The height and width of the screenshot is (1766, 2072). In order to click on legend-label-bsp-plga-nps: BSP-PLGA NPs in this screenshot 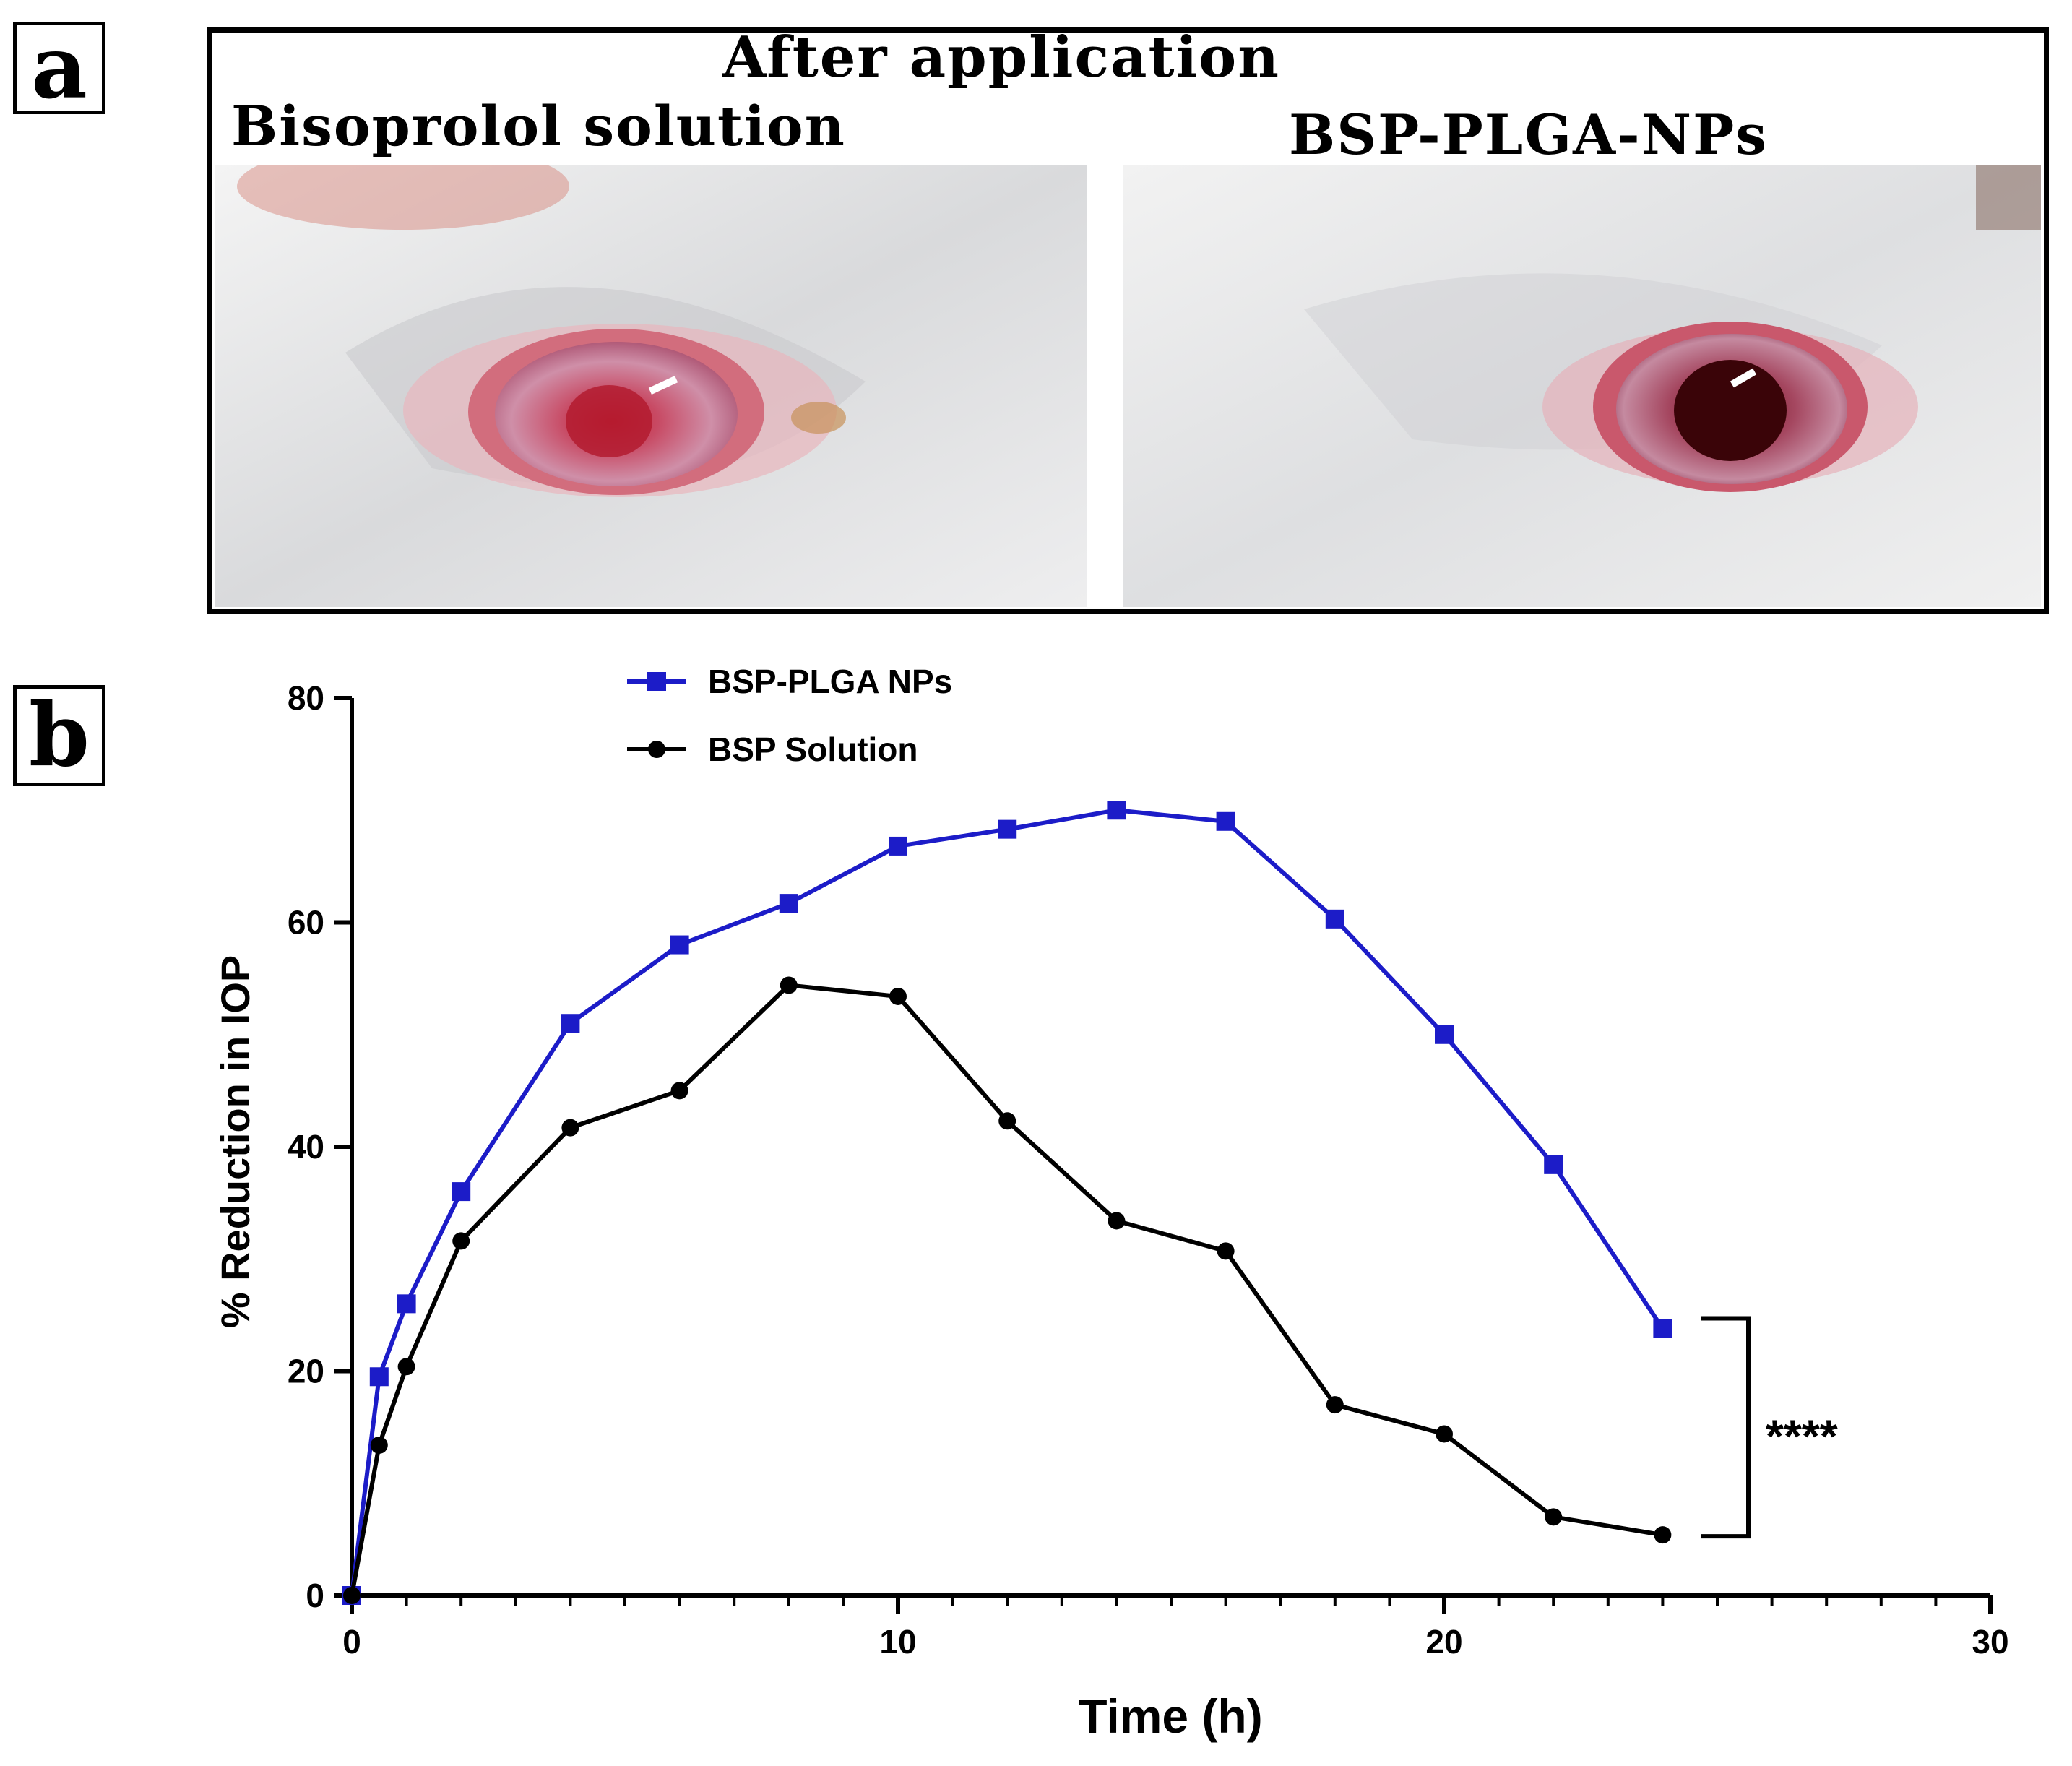, I will do `click(830, 681)`.